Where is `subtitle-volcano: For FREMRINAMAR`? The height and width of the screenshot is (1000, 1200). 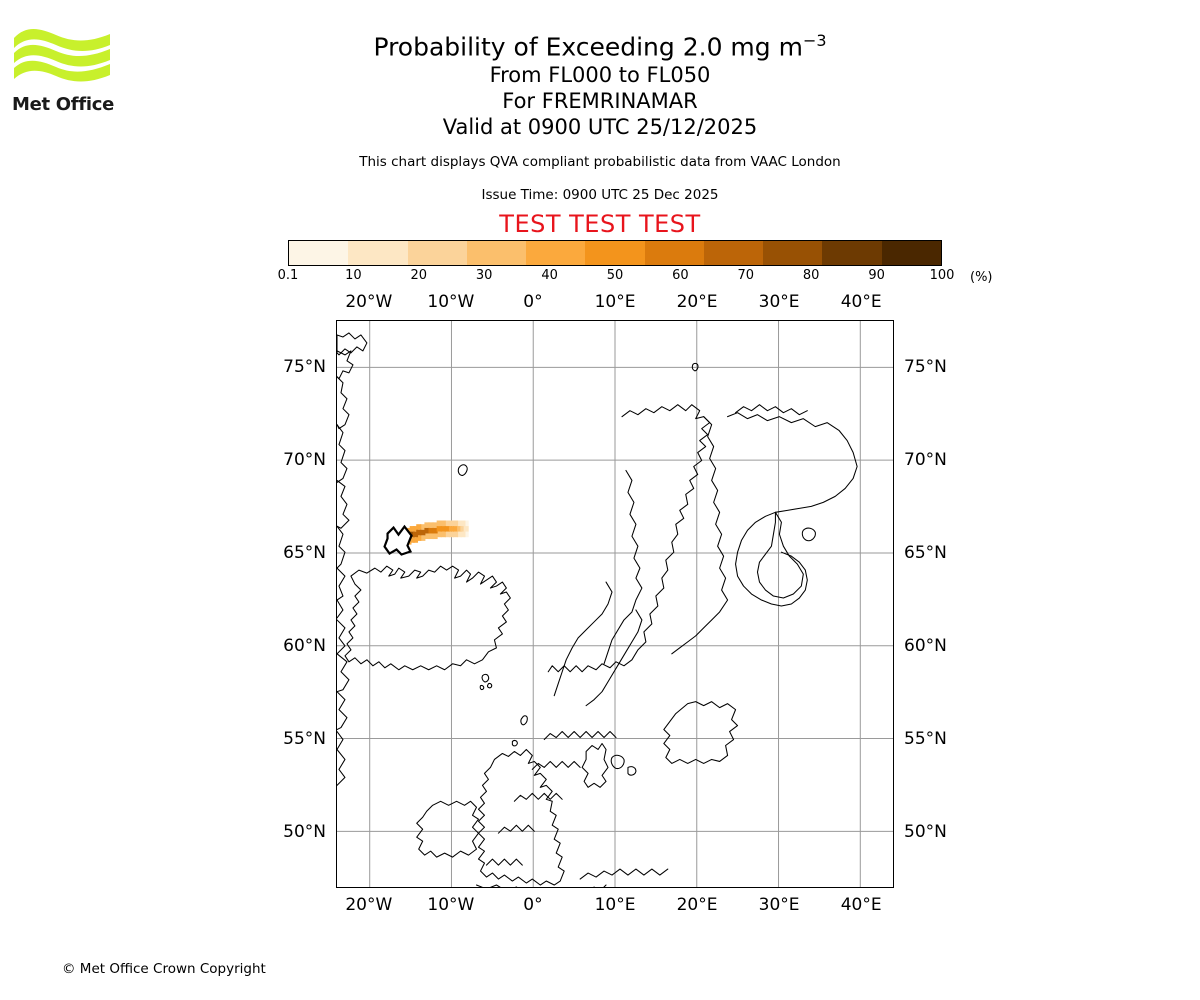 subtitle-volcano: For FREMRINAMAR is located at coordinates (600, 101).